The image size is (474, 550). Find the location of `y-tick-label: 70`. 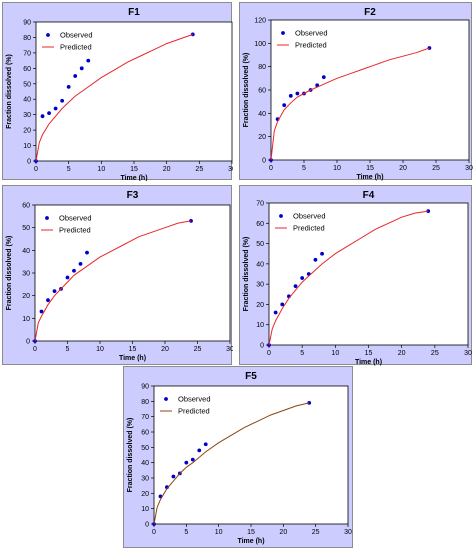

y-tick-label: 70 is located at coordinates (27, 53).